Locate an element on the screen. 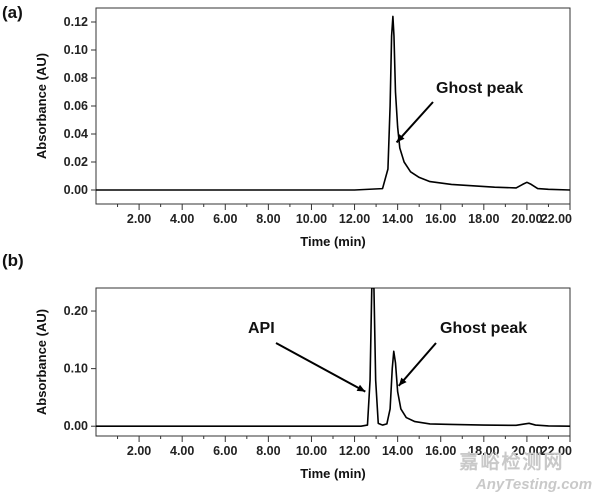  watermark: 嘉峪检测网 AnyTesting.com is located at coordinates (525, 471).